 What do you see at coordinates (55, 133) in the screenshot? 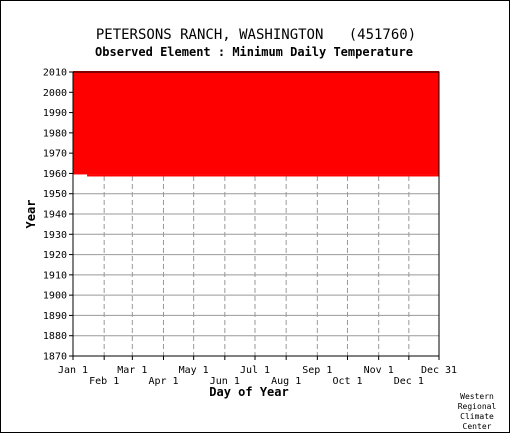
I see `y-tick-label: 1980` at bounding box center [55, 133].